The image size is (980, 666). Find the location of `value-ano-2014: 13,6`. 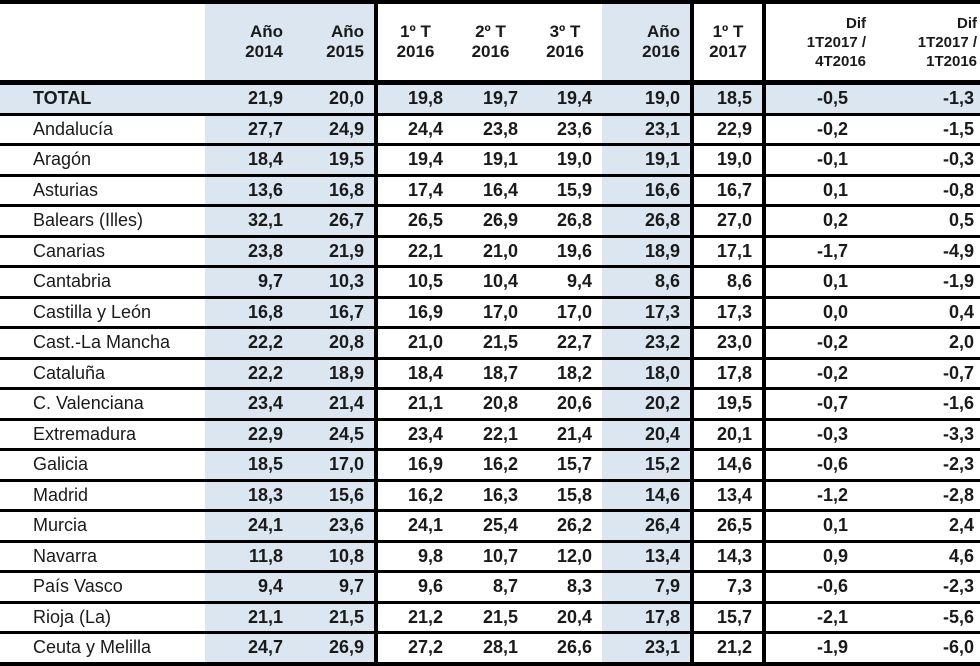

value-ano-2014: 13,6 is located at coordinates (249, 190).